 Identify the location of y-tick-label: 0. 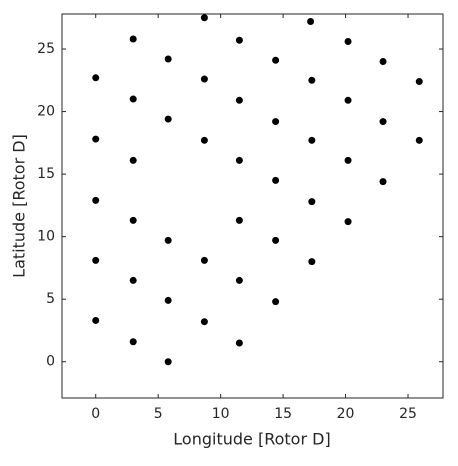
(50, 362).